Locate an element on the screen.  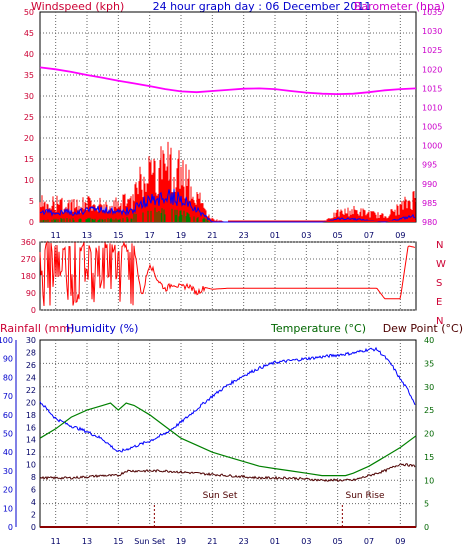
wind-direction-panel is located at coordinates (228, 276).